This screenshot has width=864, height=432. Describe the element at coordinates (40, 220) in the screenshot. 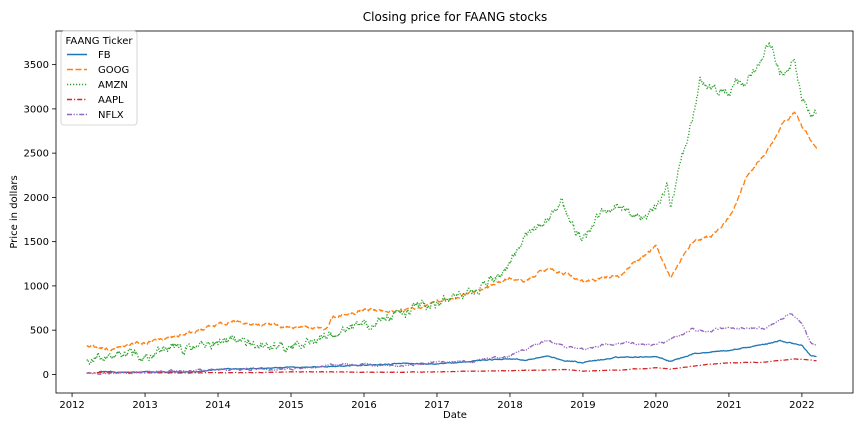

I see `y-axis: 0 500 1000 1500 2000 2500 3000 3500` at that location.